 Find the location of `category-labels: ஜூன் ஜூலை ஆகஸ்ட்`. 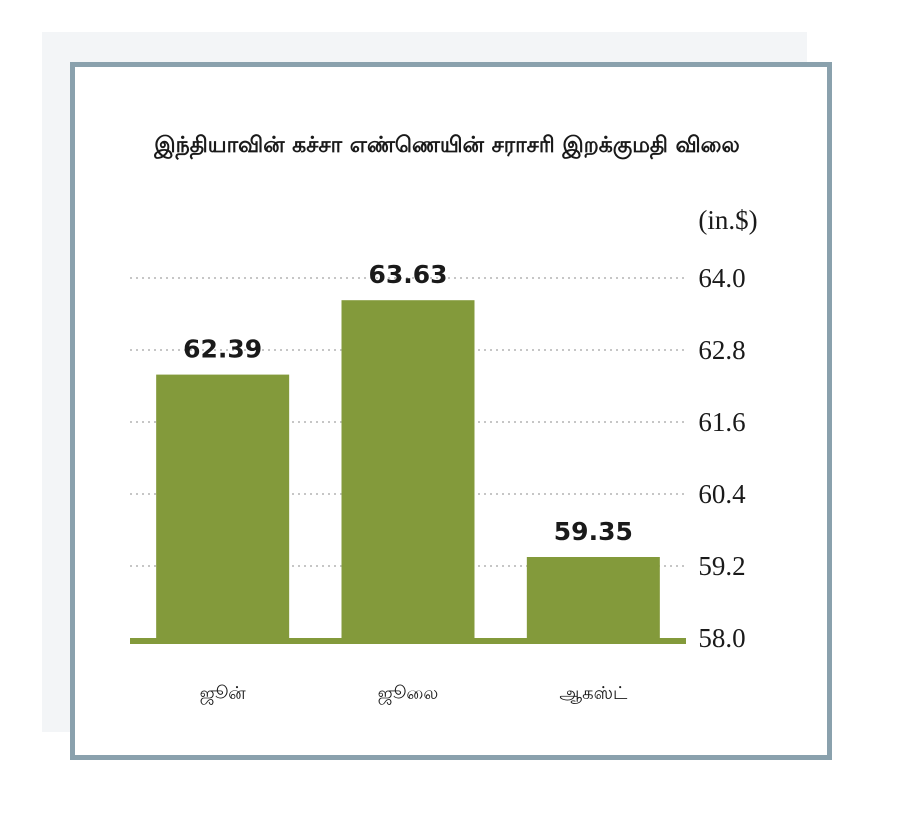

category-labels: ஜூன் ஜூலை ஆகஸ்ட் is located at coordinates (414, 694).